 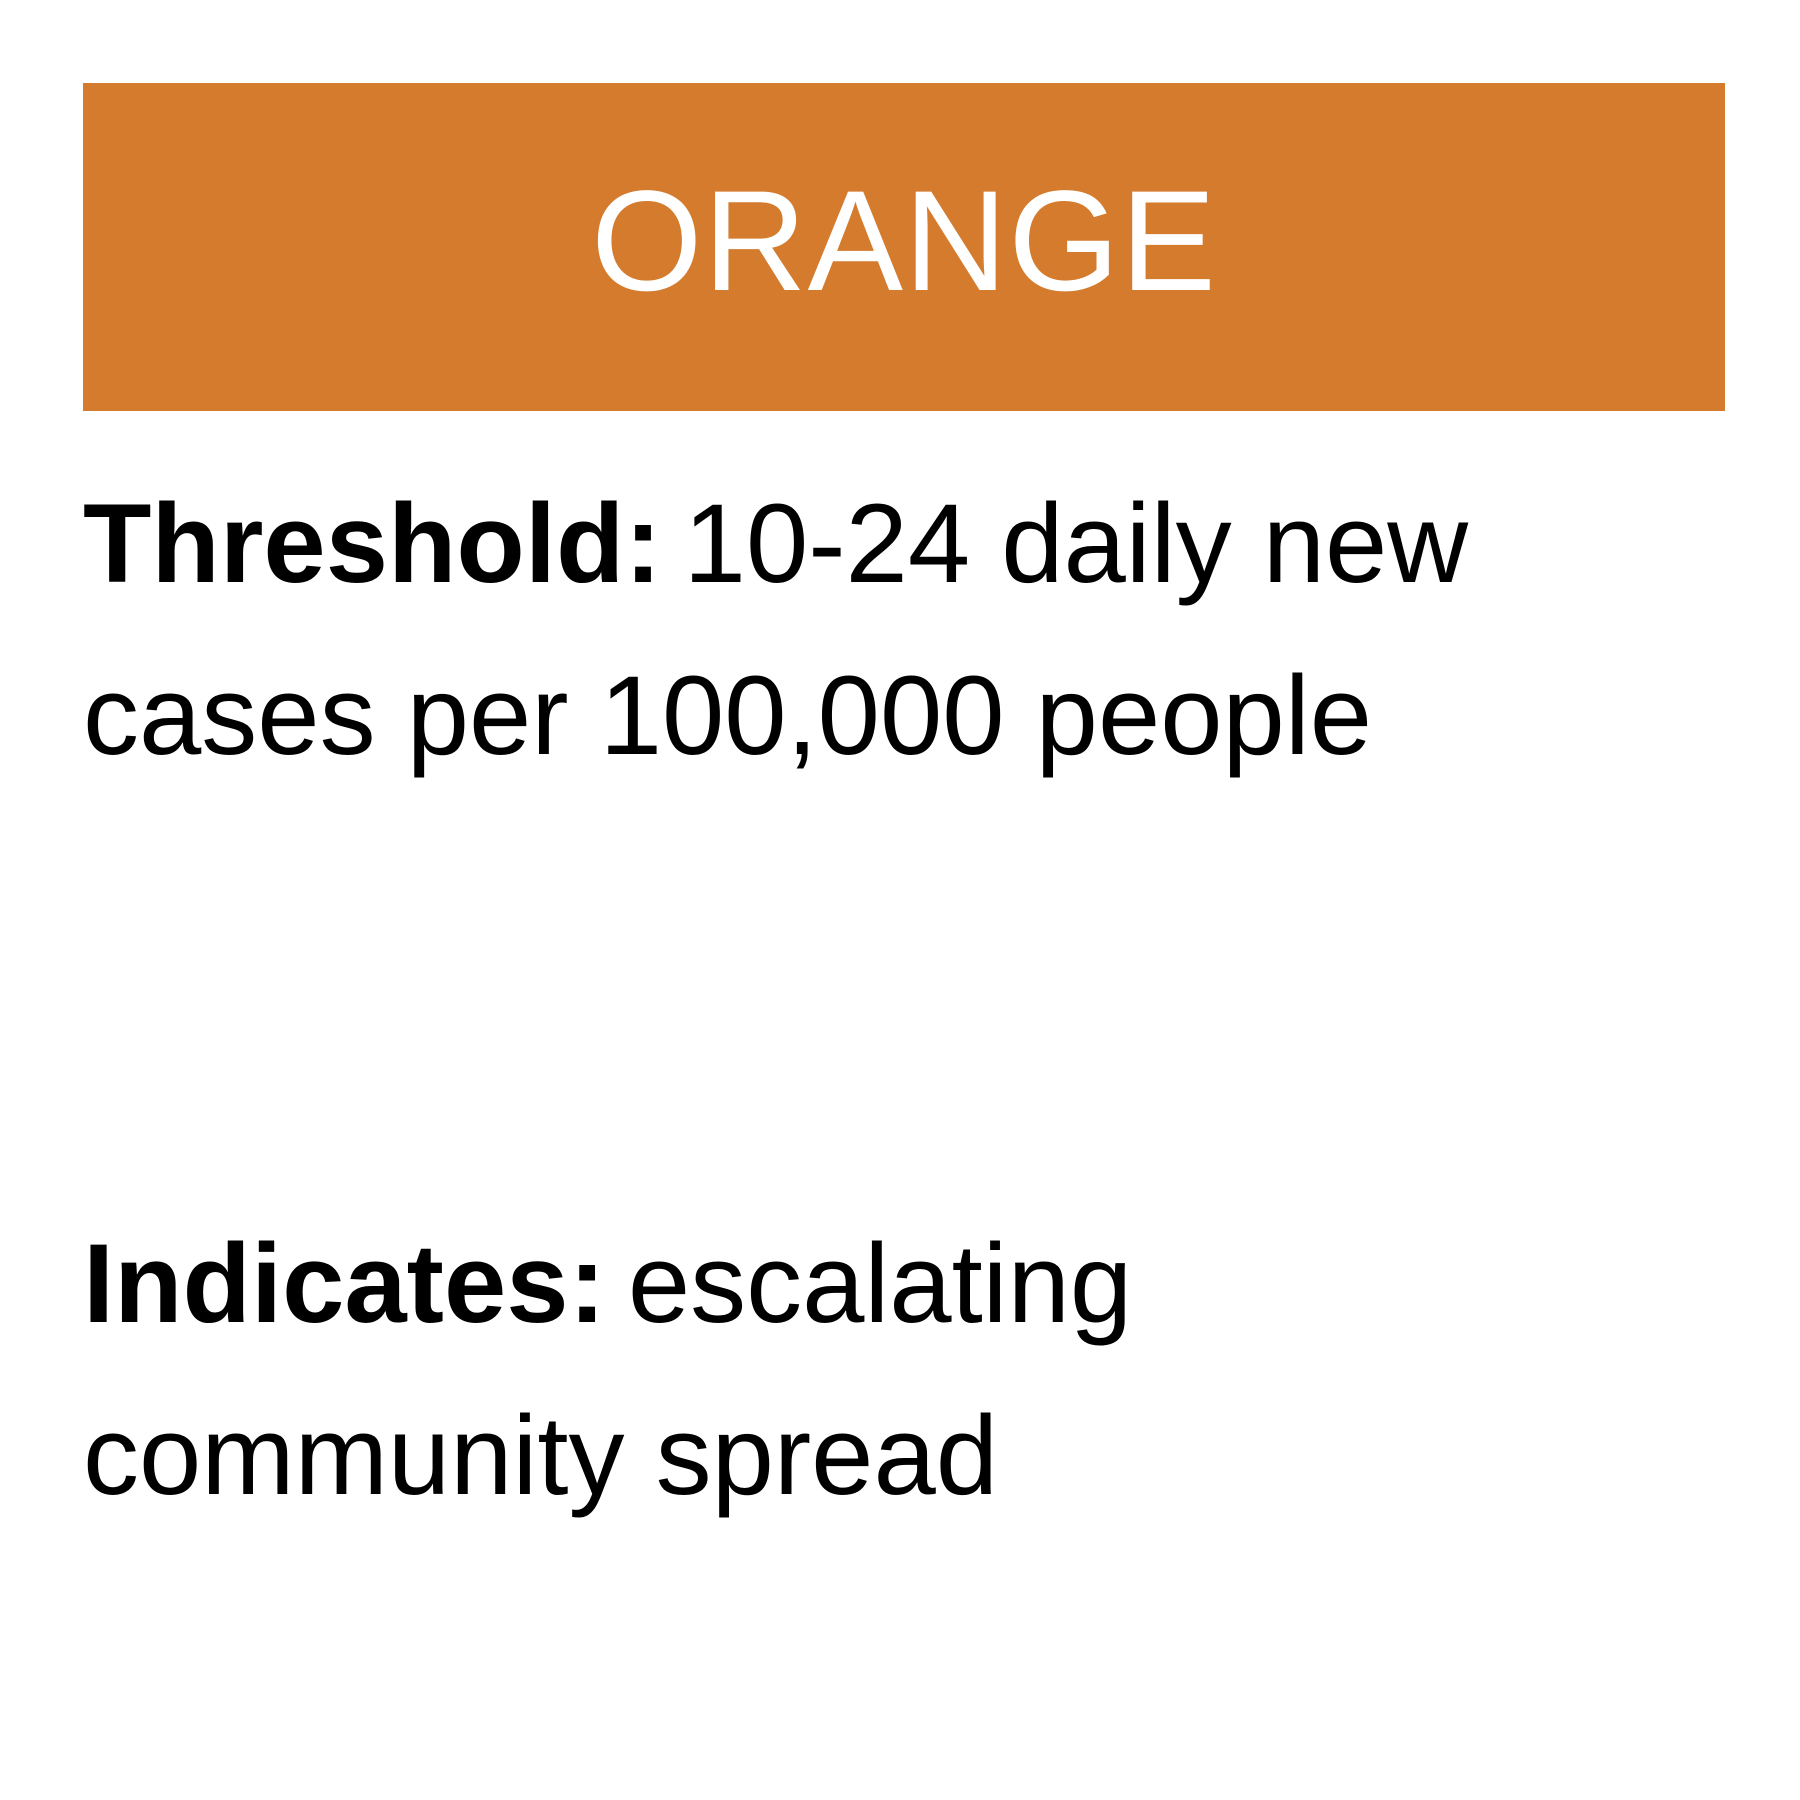 What do you see at coordinates (344, 1283) in the screenshot?
I see `indicates-title: Indicates:` at bounding box center [344, 1283].